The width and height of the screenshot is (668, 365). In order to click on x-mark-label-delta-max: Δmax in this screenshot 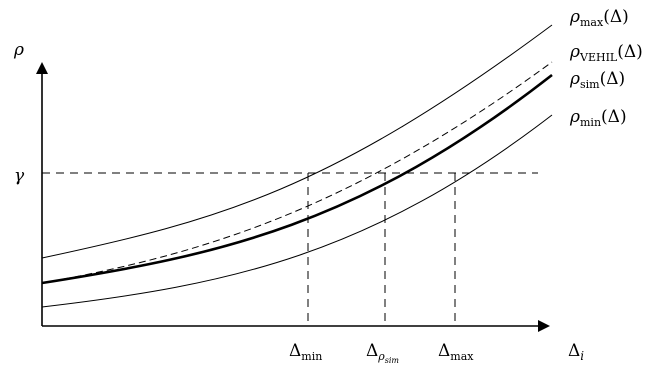, I will do `click(456, 352)`.